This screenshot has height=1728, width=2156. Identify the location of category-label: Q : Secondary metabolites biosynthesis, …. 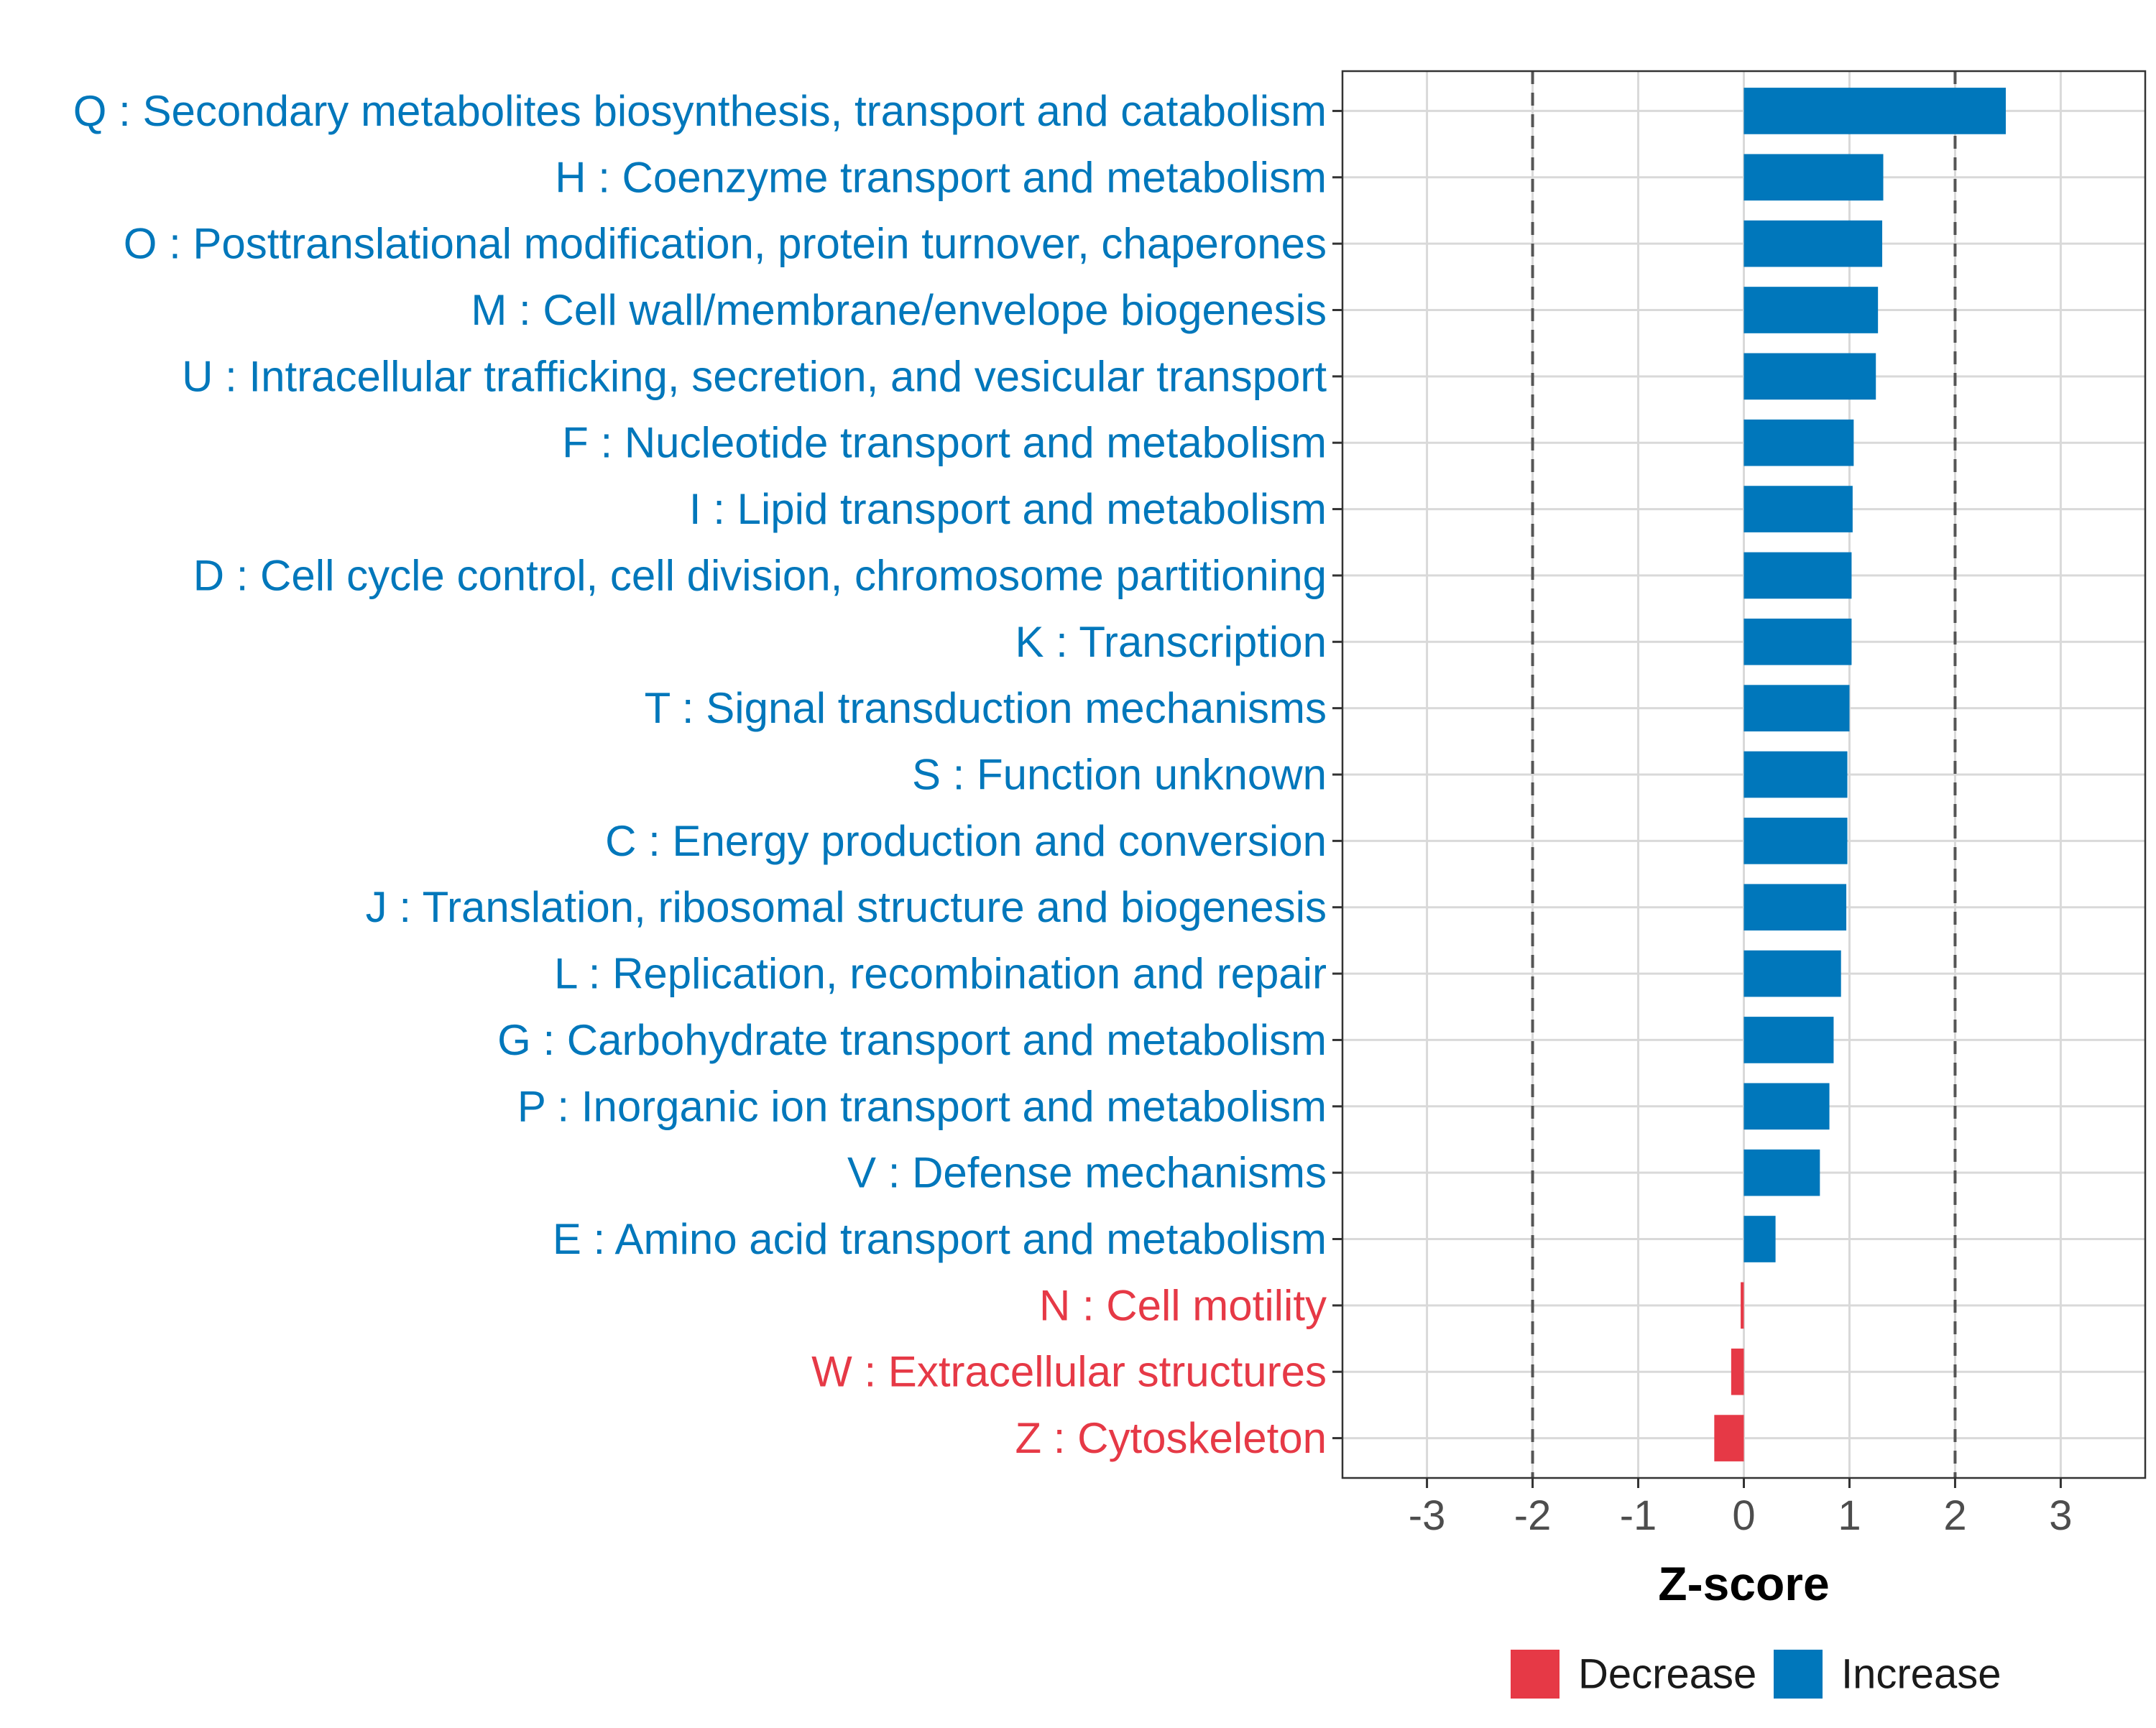
(700, 111).